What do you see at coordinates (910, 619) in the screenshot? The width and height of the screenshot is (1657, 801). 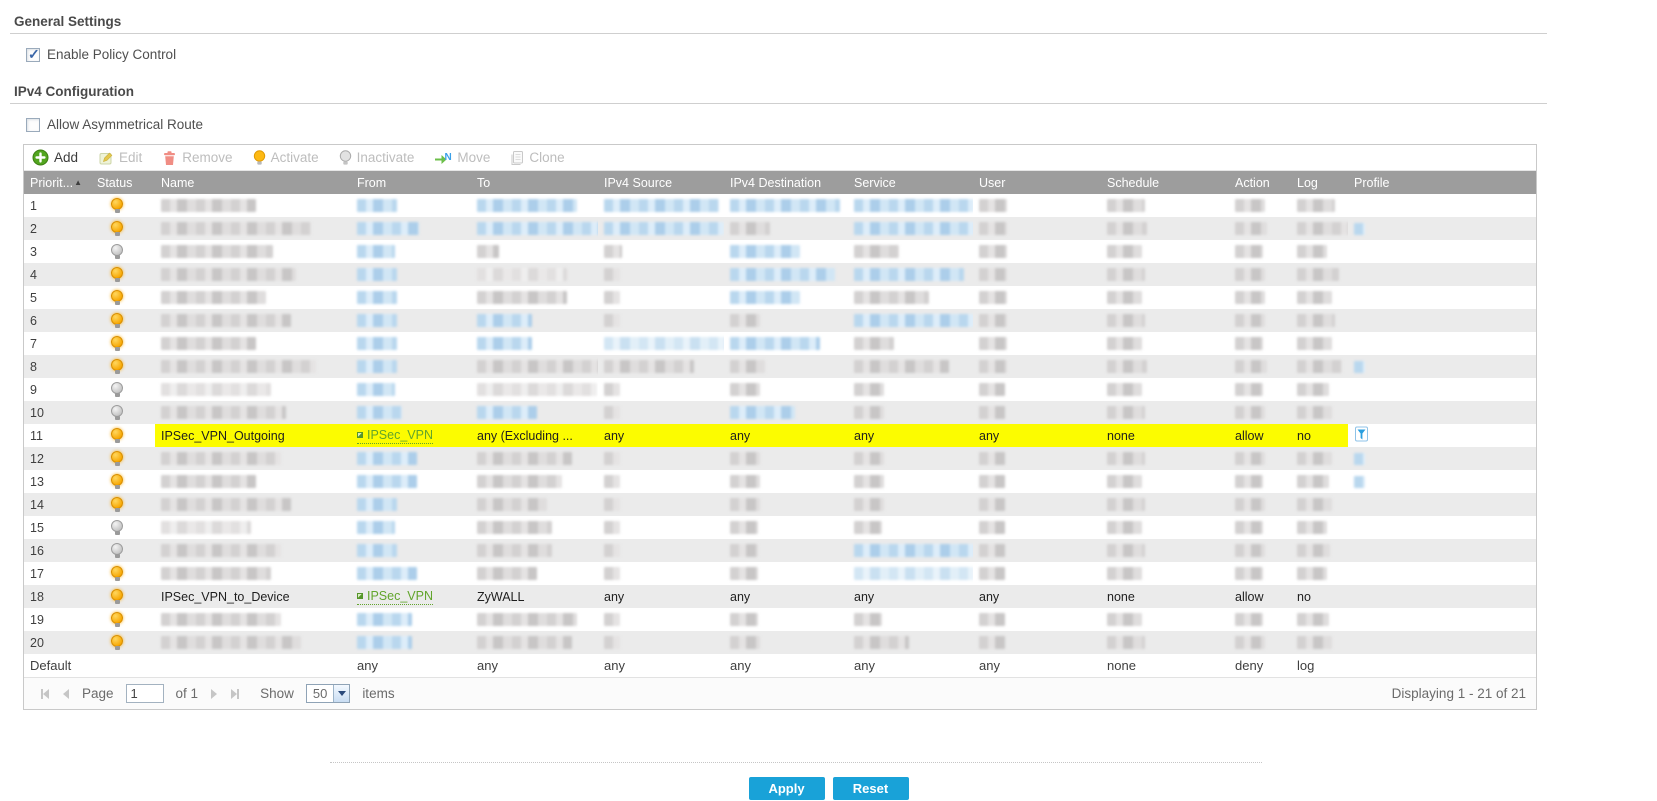 I see `svc-cell` at bounding box center [910, 619].